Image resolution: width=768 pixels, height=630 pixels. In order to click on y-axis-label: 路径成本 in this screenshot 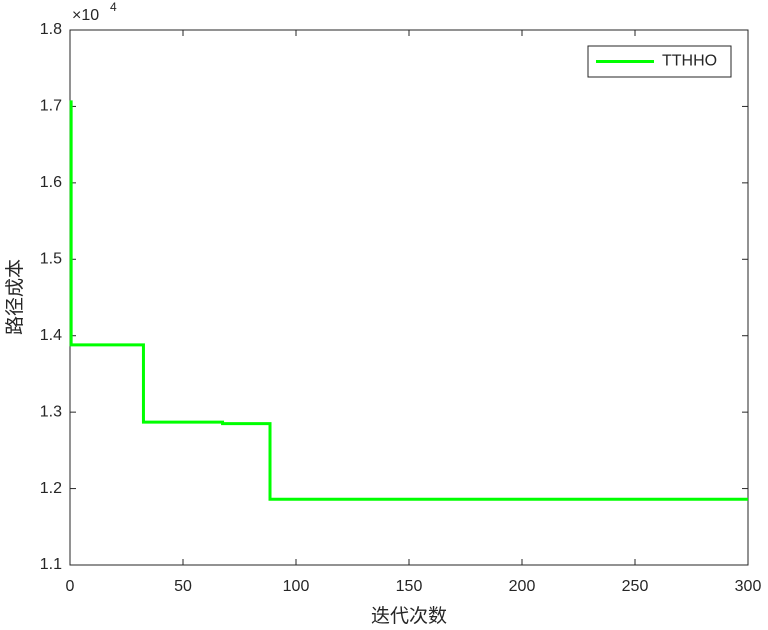, I will do `click(15, 297)`.